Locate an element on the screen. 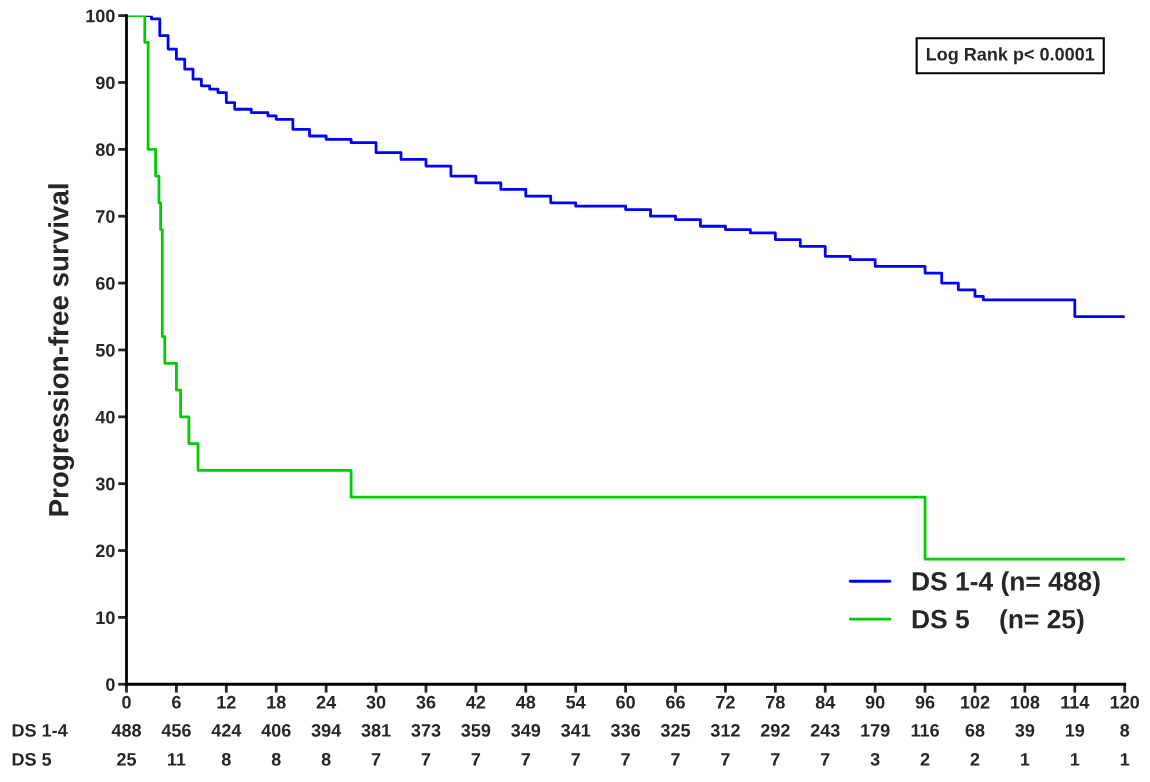  annotation: Log Rank p< 0.0001 is located at coordinates (1010, 56).